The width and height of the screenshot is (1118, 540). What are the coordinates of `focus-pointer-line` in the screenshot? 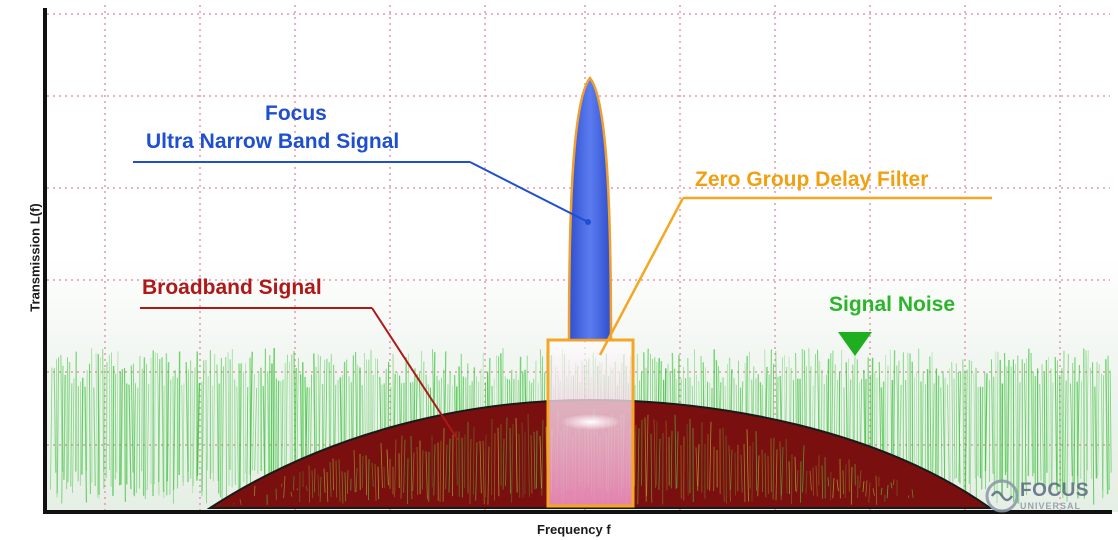 It's located at (529, 192).